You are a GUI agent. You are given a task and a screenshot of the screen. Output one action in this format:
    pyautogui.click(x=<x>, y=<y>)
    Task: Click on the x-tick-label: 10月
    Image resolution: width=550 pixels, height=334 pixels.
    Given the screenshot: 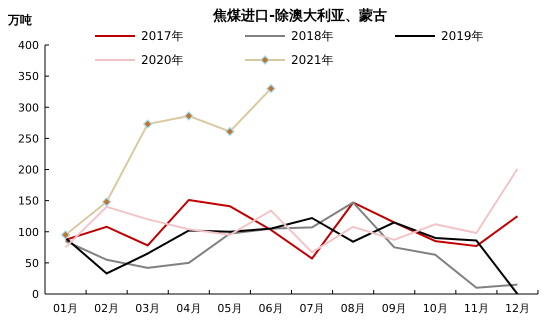 What is the action you would take?
    pyautogui.click(x=435, y=308)
    